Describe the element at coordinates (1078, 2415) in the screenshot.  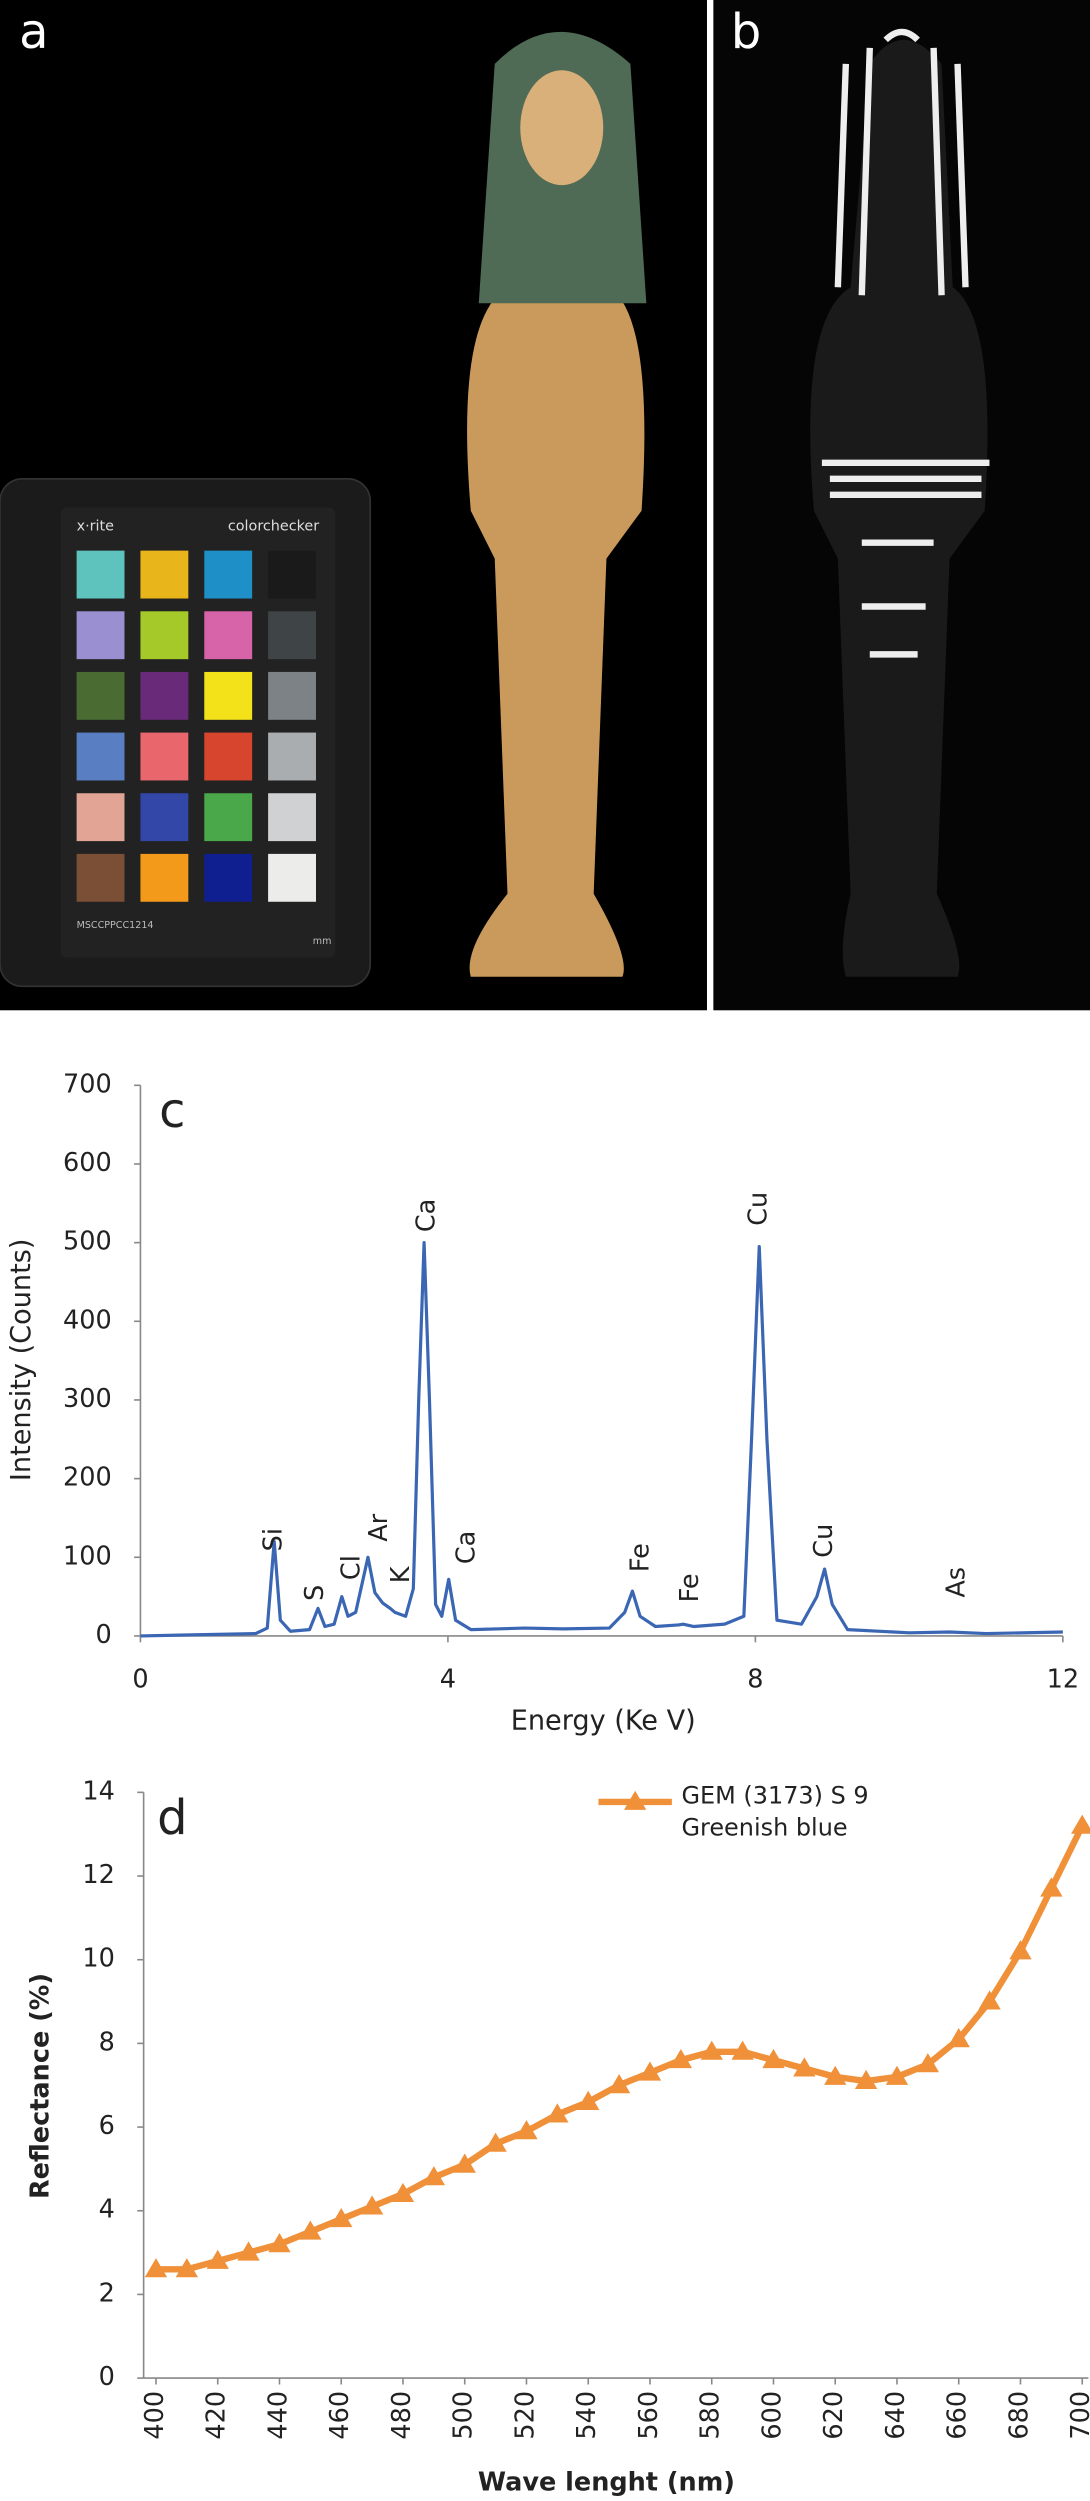
I see `x-tick-label: 700` at that location.